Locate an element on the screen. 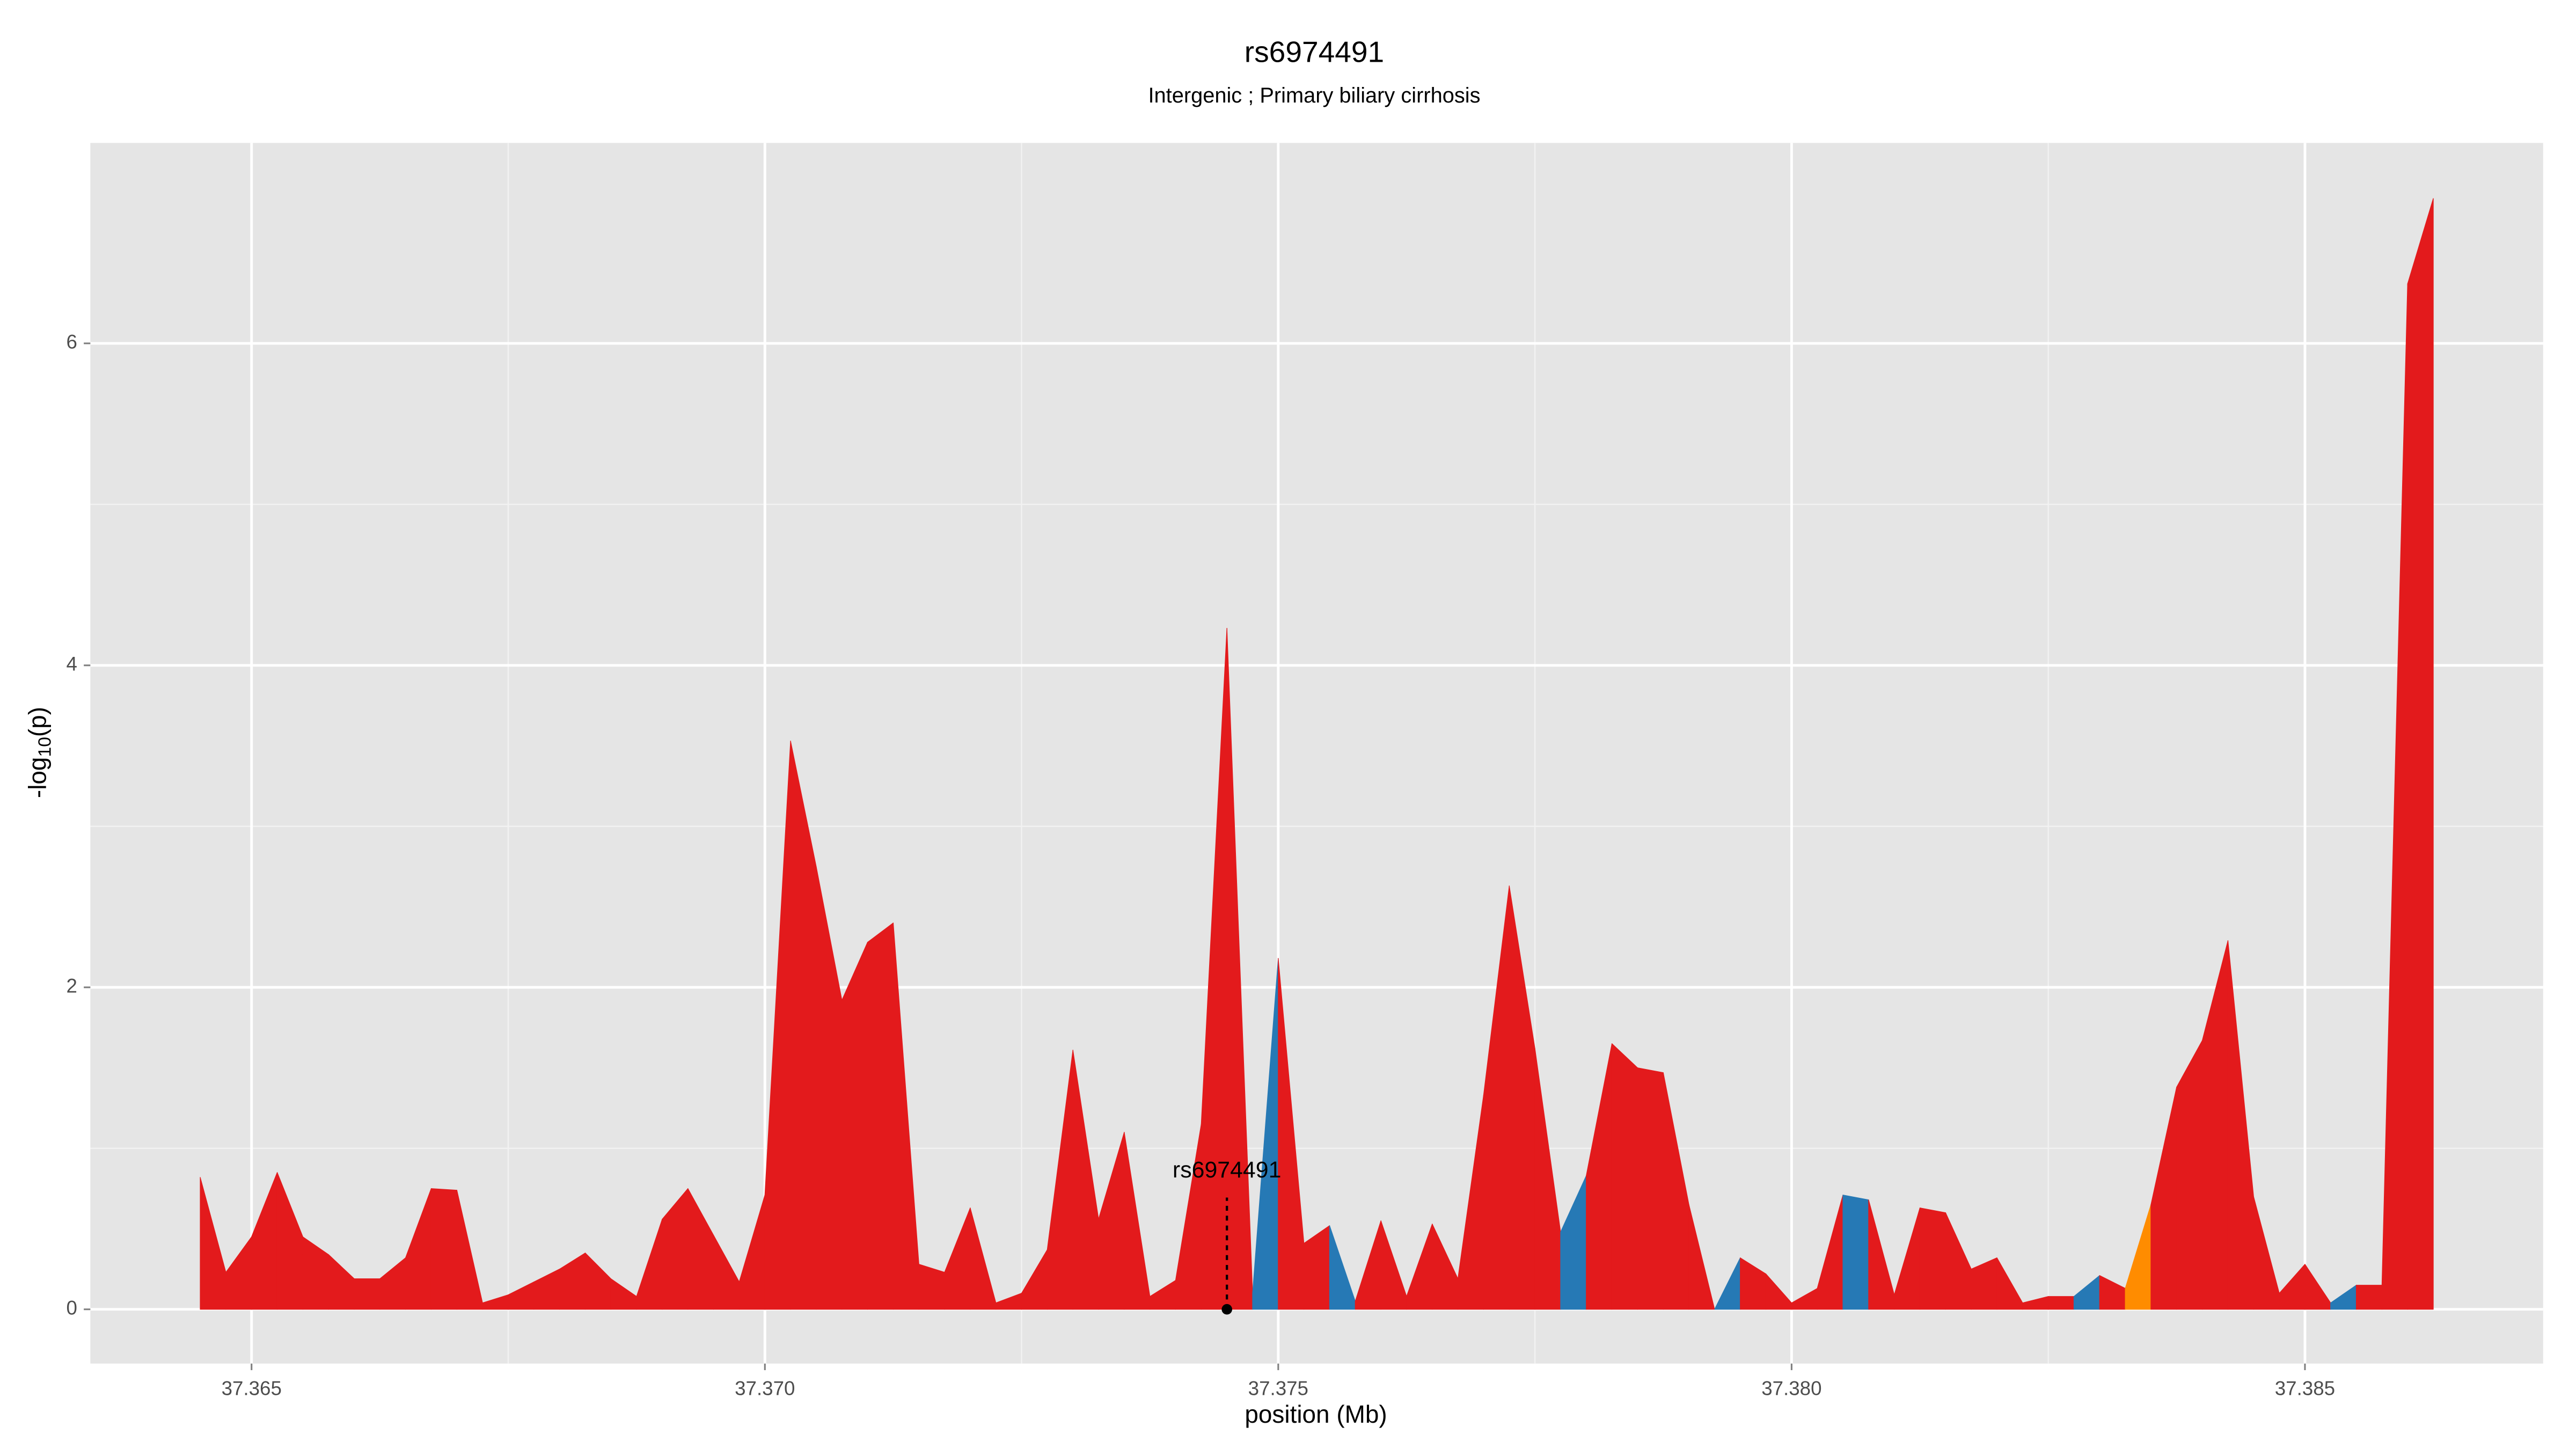 The image size is (2576, 1449). y-tick-label: 4 is located at coordinates (71, 664).